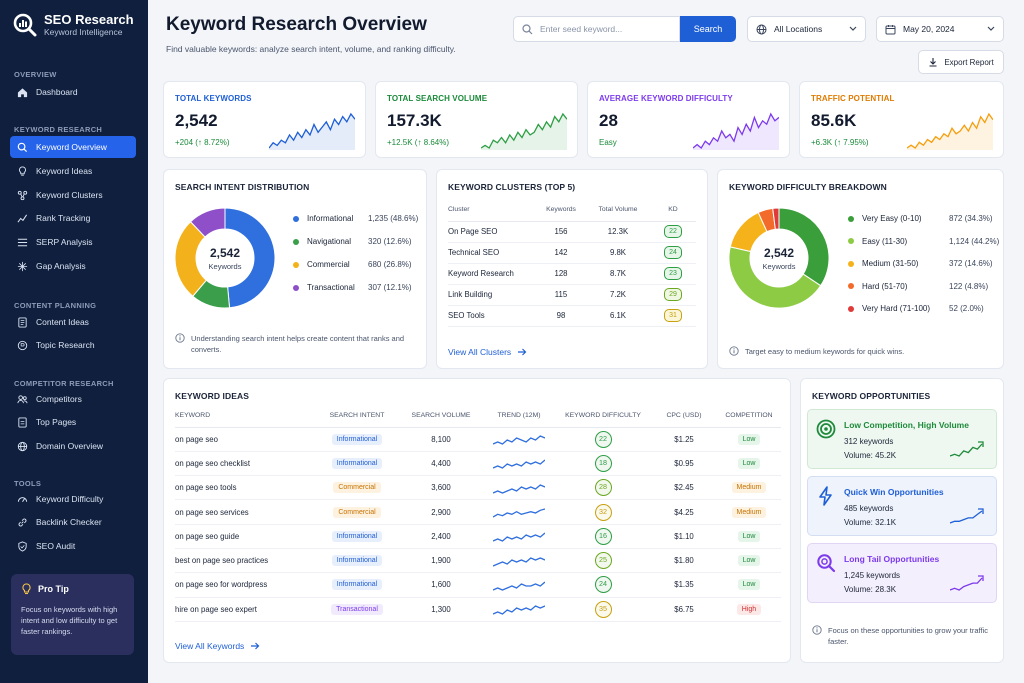 The width and height of the screenshot is (1024, 683). I want to click on search-button: Search, so click(708, 29).